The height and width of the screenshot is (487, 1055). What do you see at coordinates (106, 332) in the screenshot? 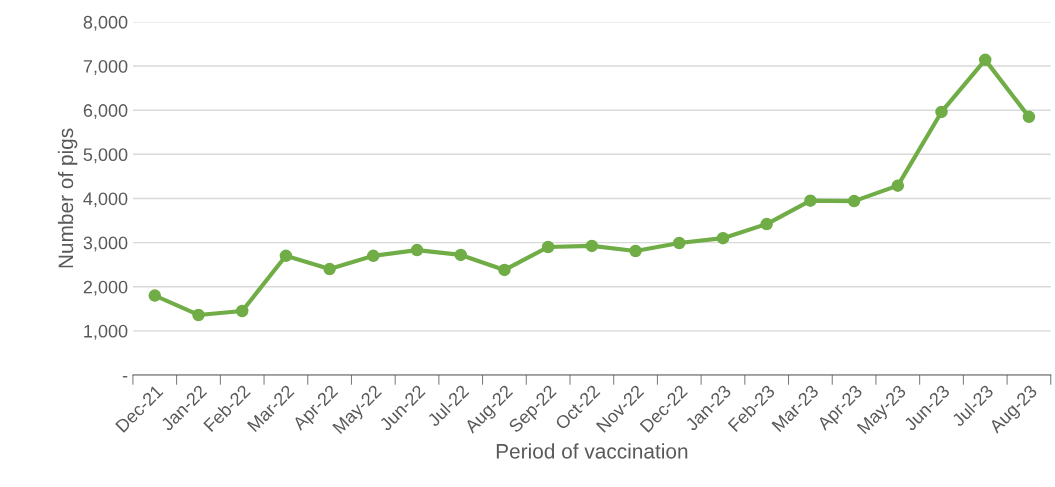
I see `y-tick-label: 1,000` at bounding box center [106, 332].